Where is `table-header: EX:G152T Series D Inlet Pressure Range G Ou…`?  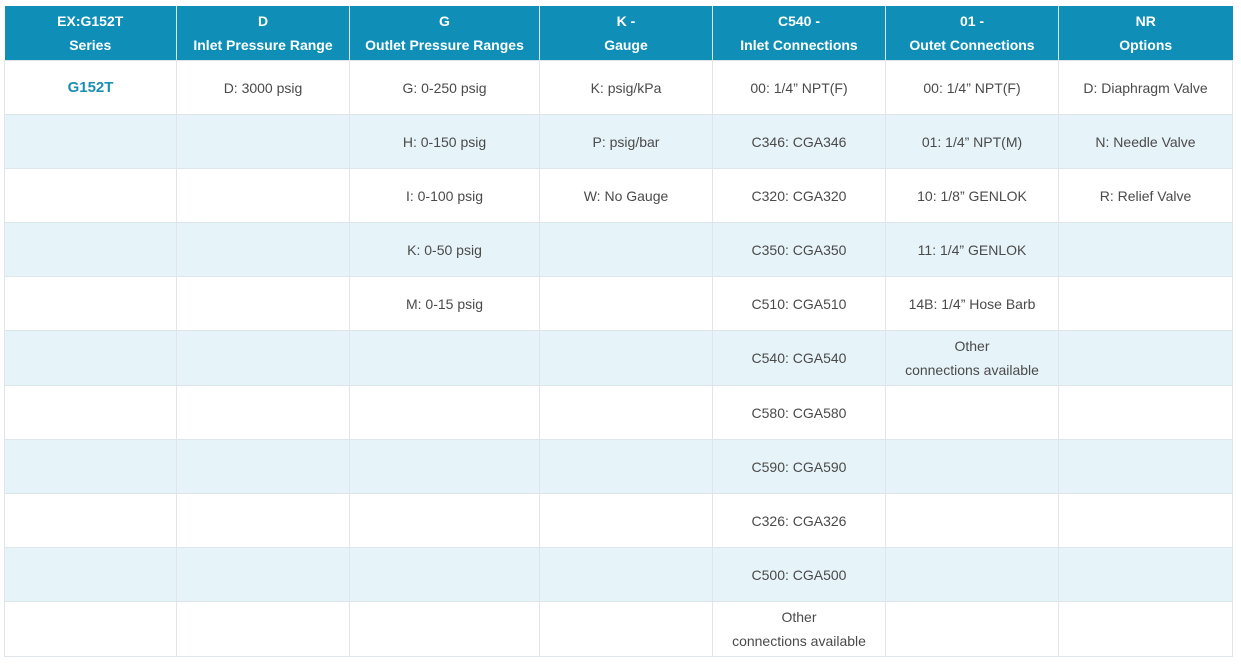 table-header: EX:G152T Series D Inlet Pressure Range G Ou… is located at coordinates (618, 33).